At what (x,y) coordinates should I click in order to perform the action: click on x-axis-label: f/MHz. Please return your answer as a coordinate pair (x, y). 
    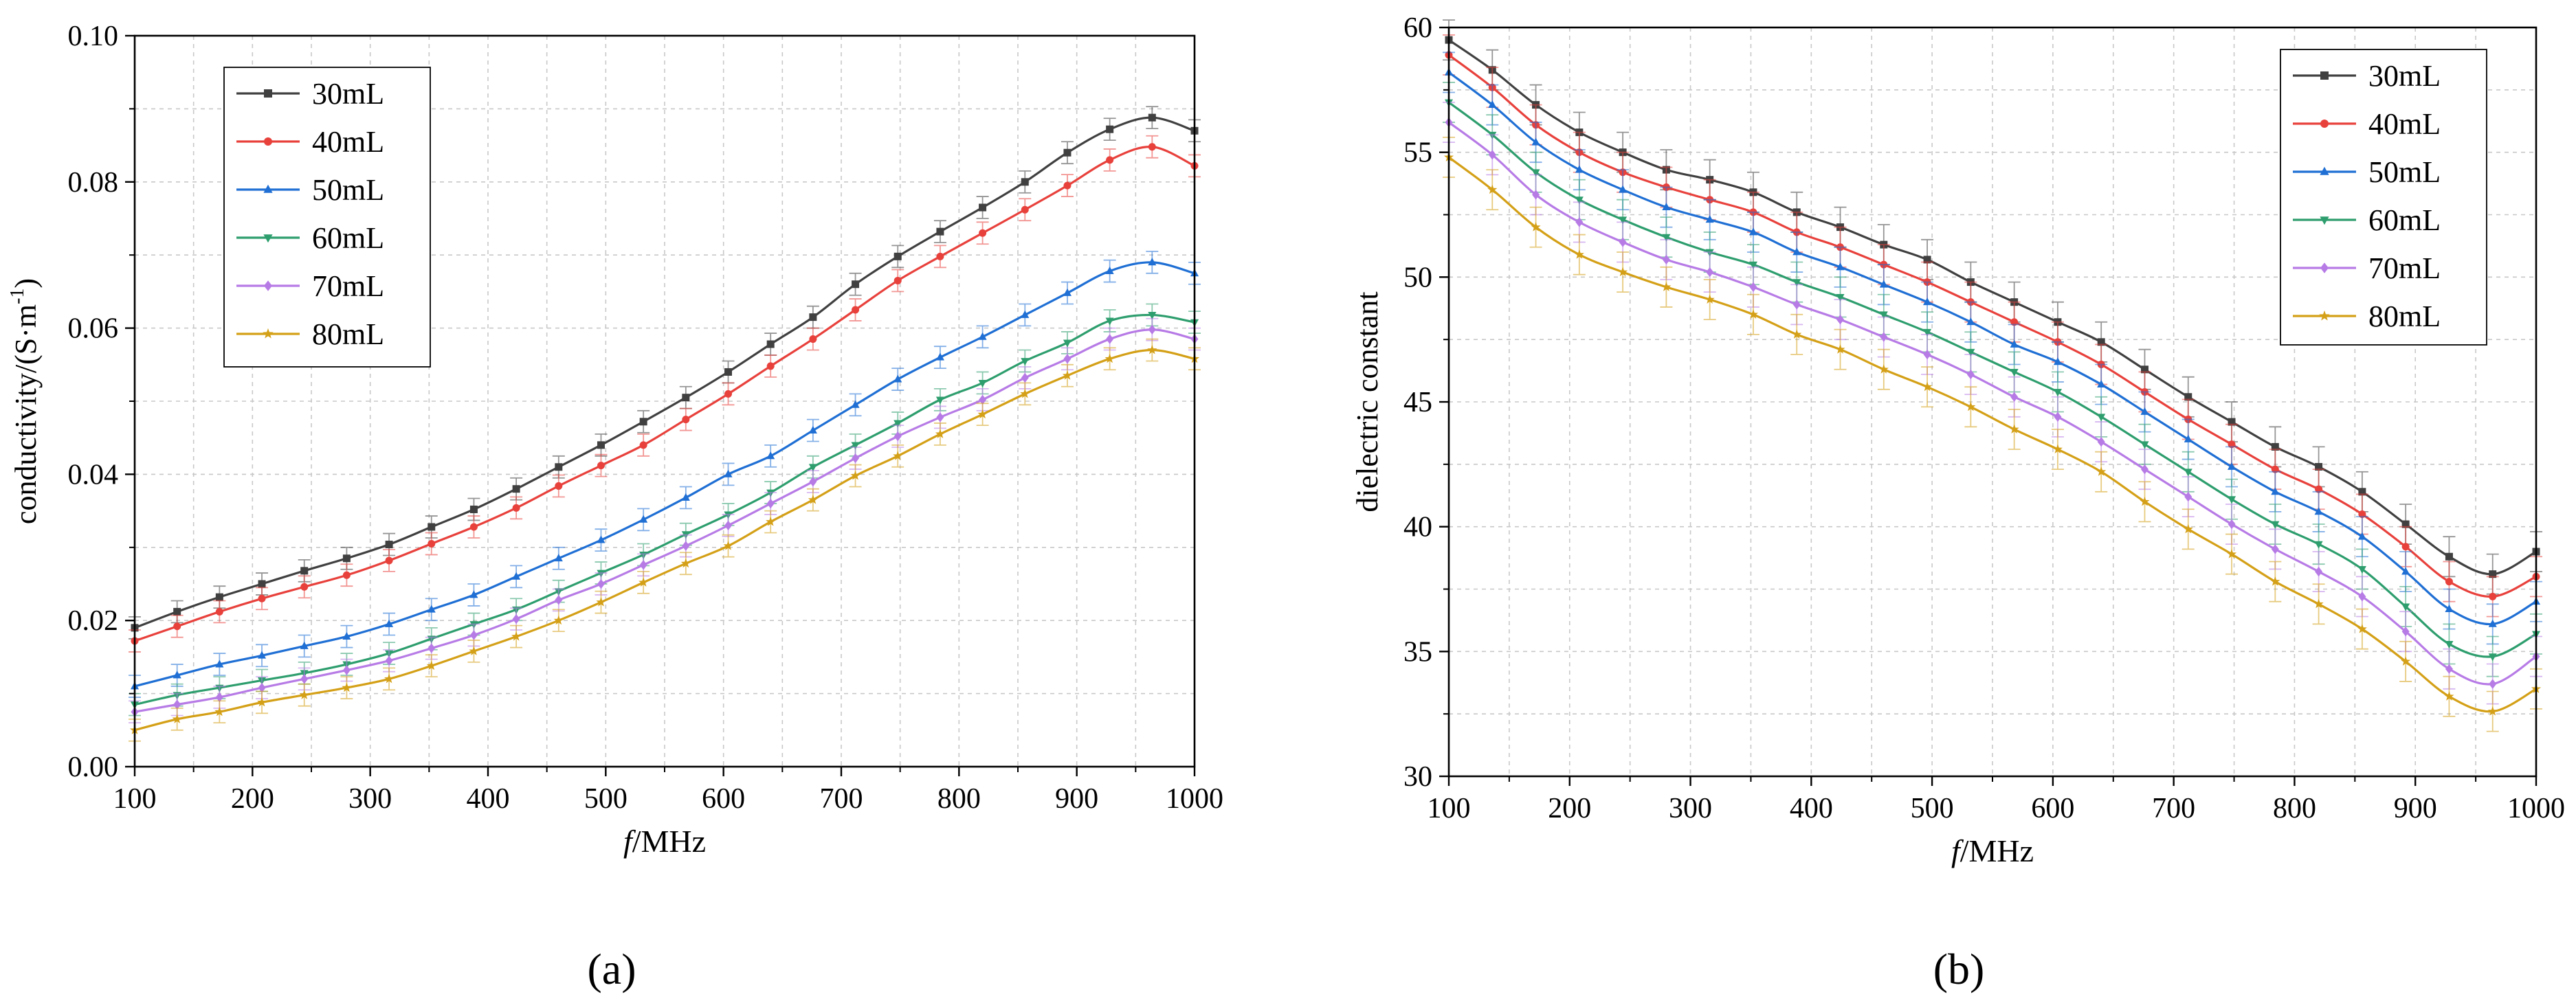
    Looking at the image, I should click on (664, 841).